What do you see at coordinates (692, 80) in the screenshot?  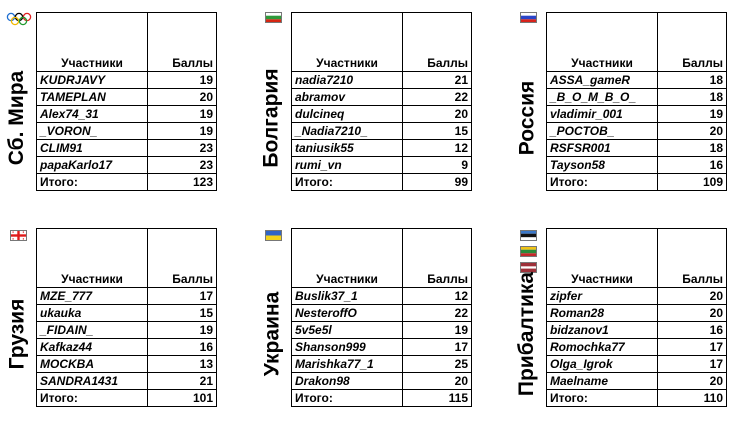 I see `player-score: 18` at bounding box center [692, 80].